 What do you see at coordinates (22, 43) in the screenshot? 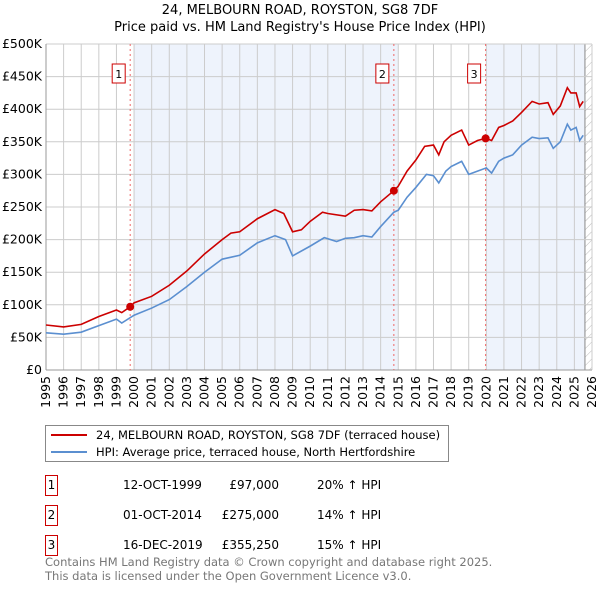
I see `y-tick-label: £500K` at bounding box center [22, 43].